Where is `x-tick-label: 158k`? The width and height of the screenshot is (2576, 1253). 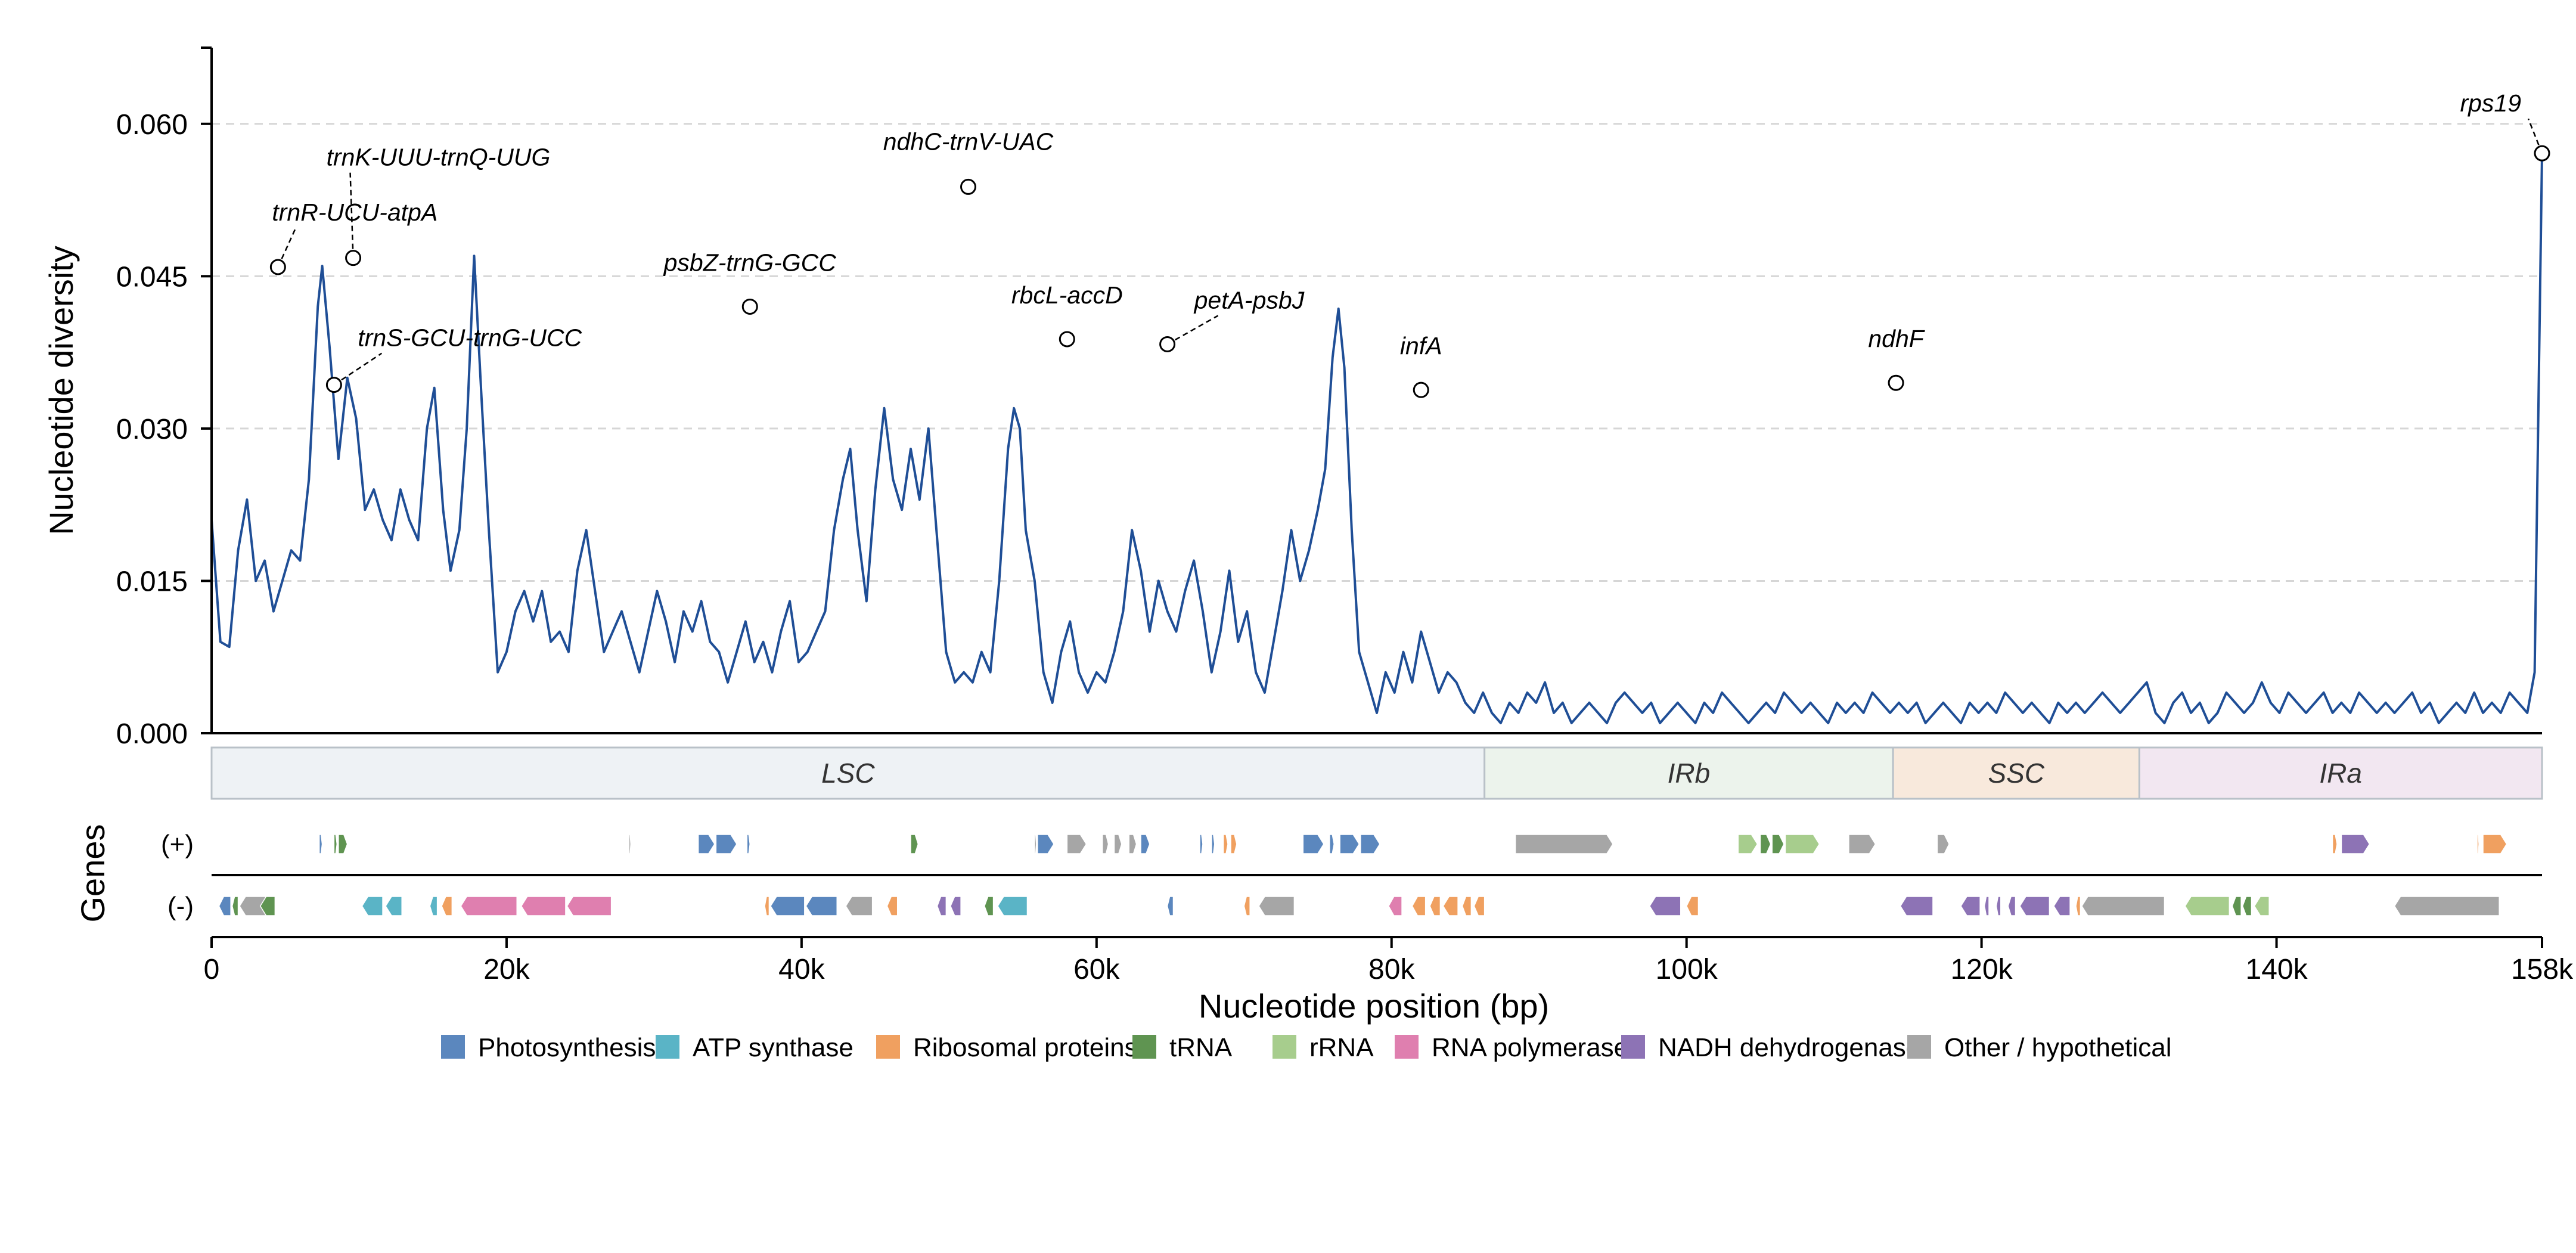
x-tick-label: 158k is located at coordinates (2543, 969).